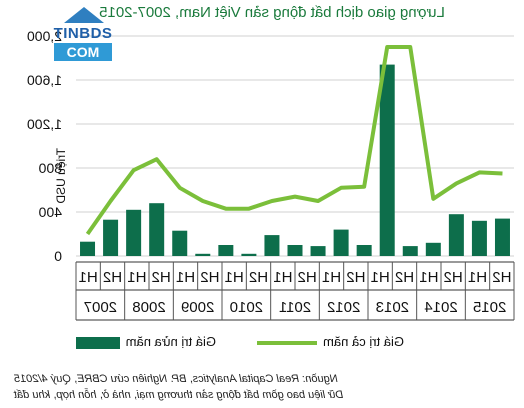 This screenshot has width=524, height=408. I want to click on y-tick-label: 1,200, so click(44, 124).